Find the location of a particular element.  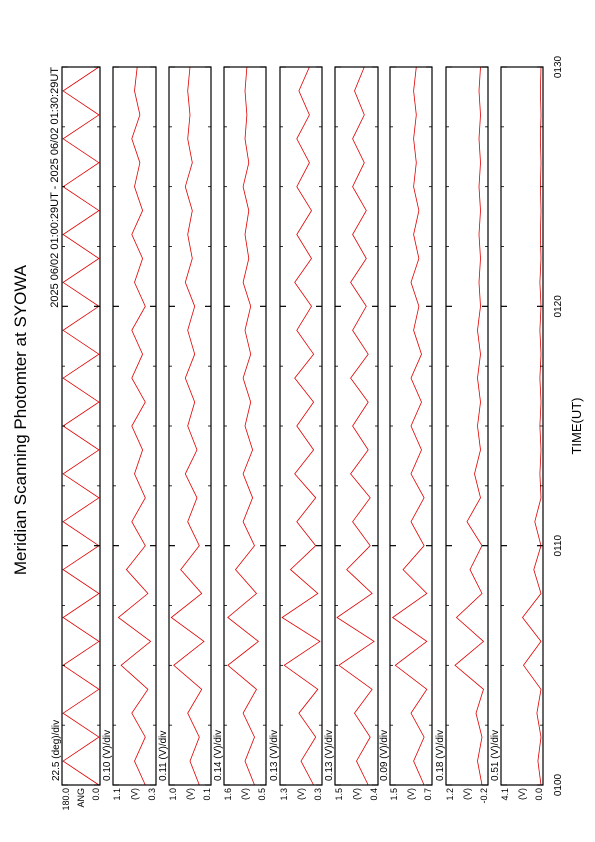

panel-scale: 0.18 (V)/div is located at coordinates (440, 755).